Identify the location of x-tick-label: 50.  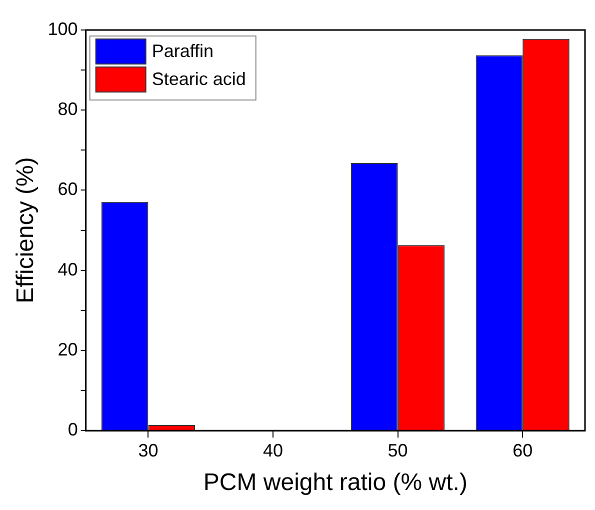
(398, 450).